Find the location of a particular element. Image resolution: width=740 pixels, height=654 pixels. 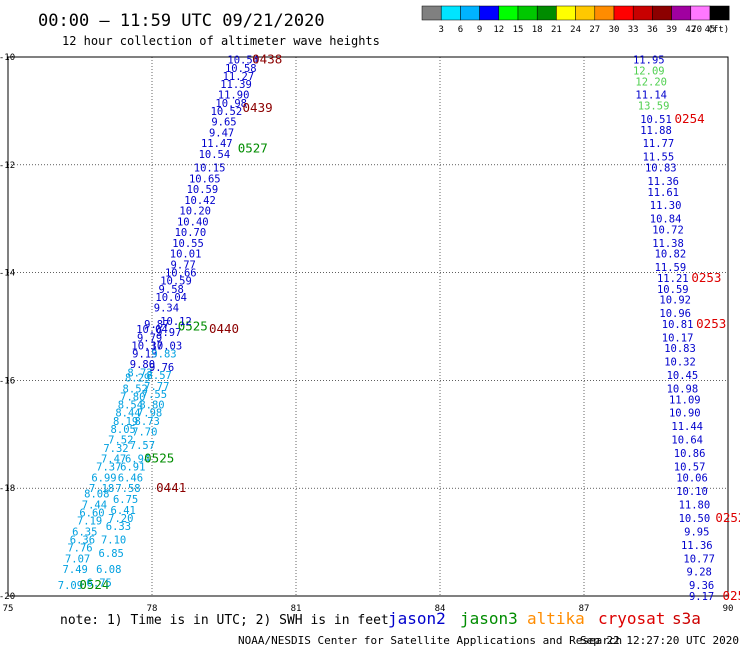

color-scale-label: 42 is located at coordinates (690, 30).